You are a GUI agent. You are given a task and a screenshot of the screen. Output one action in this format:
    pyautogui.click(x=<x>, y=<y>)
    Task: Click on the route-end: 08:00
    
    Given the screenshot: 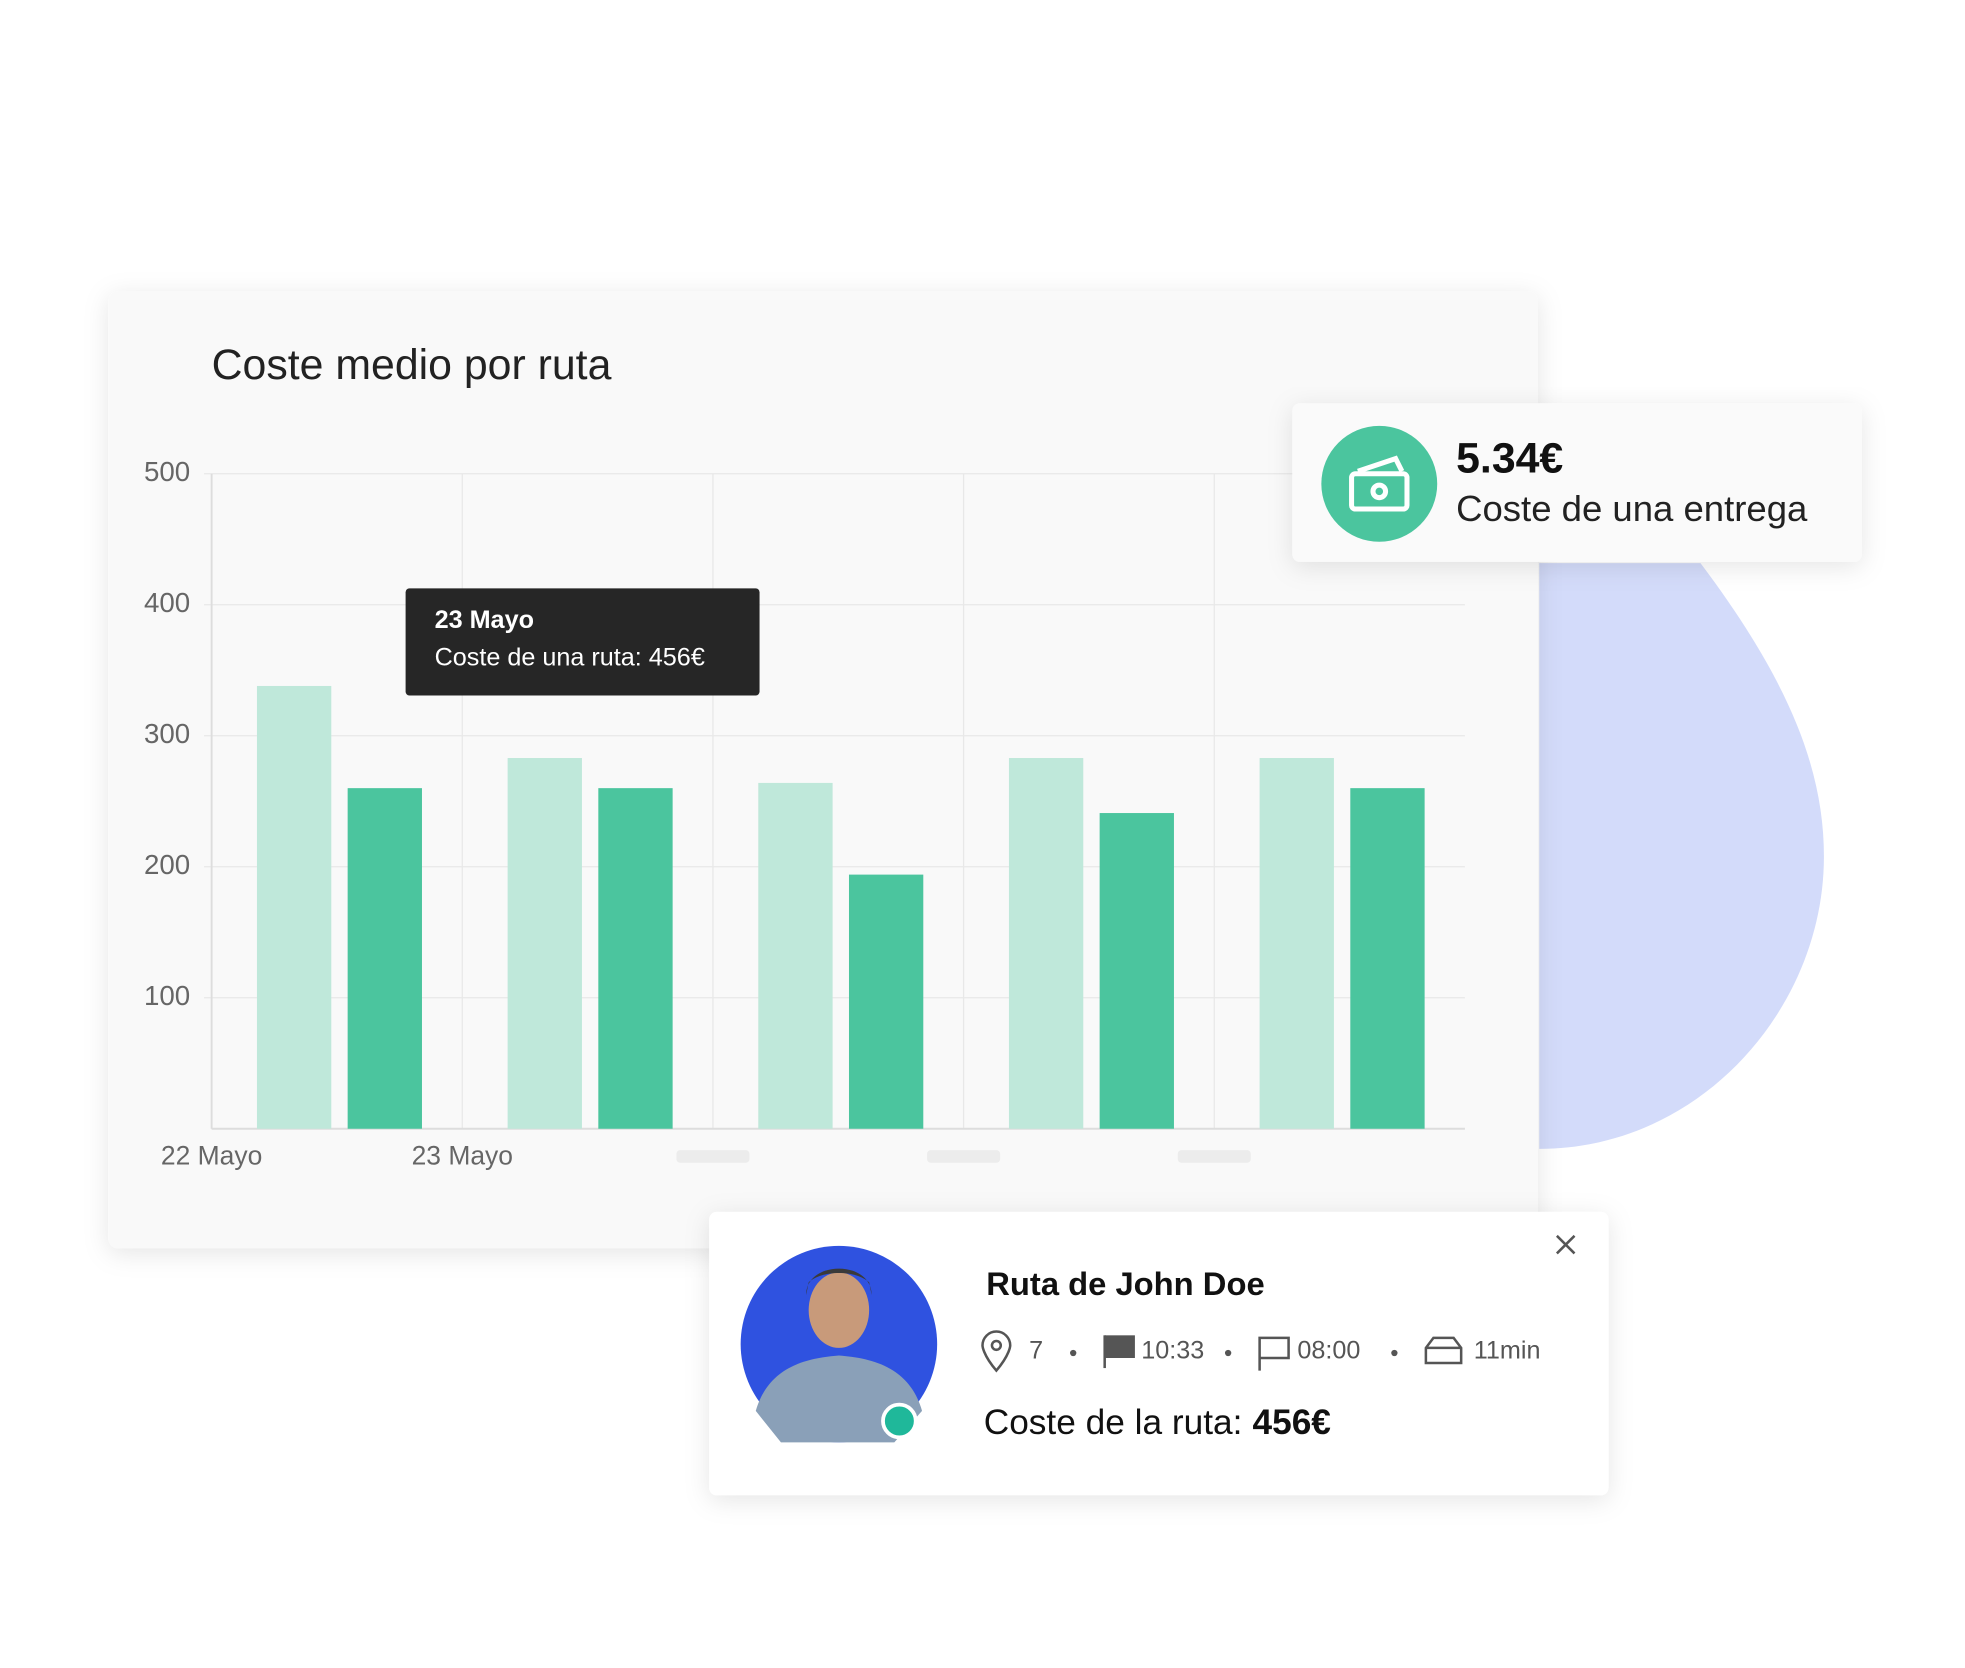 What is the action you would take?
    pyautogui.click(x=1328, y=1350)
    